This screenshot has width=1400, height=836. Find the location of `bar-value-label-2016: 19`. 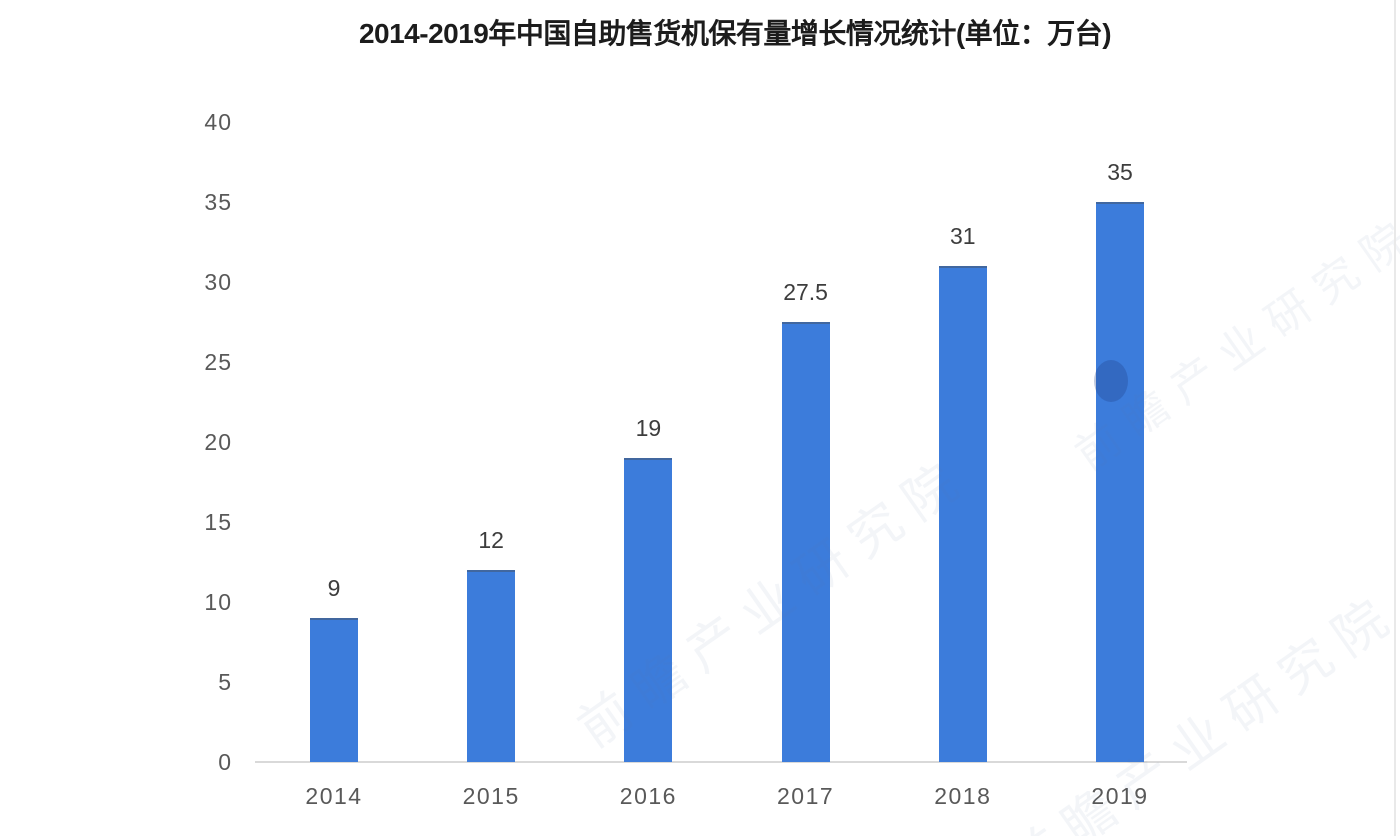

bar-value-label-2016: 19 is located at coordinates (648, 428).